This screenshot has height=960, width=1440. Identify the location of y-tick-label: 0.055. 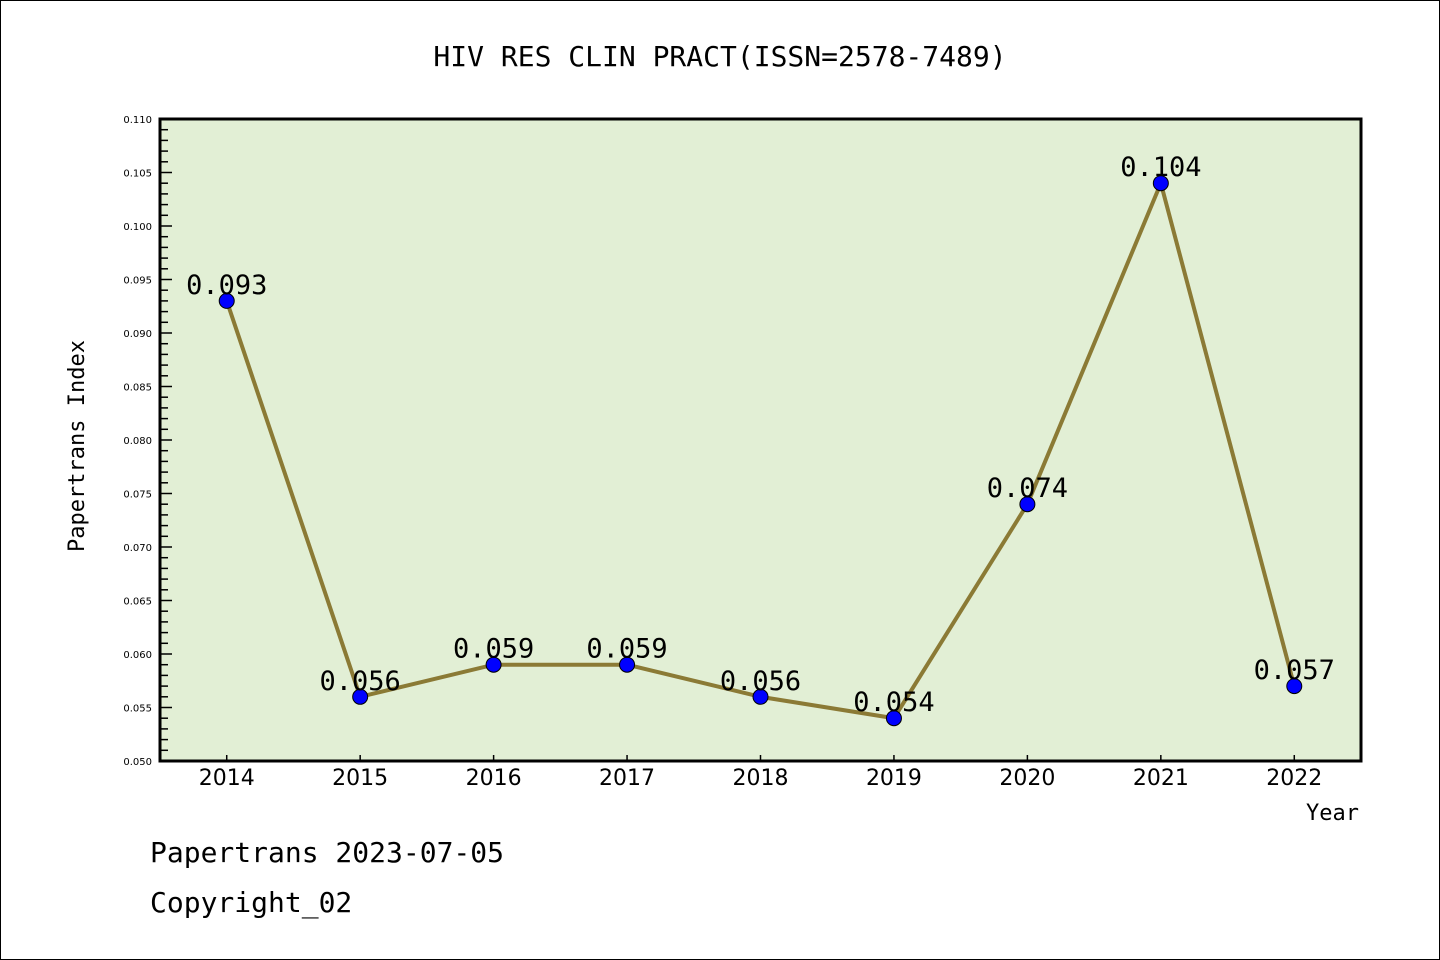
(137, 709).